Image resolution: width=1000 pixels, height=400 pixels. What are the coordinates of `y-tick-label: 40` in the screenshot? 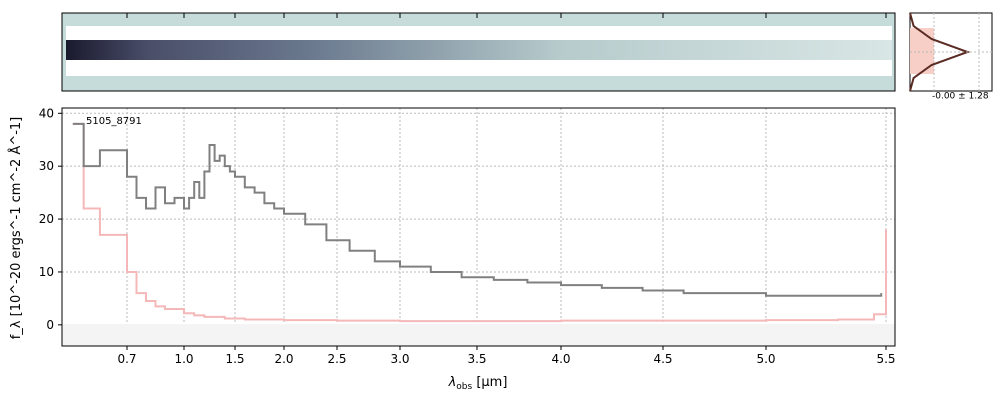 It's located at (46, 113).